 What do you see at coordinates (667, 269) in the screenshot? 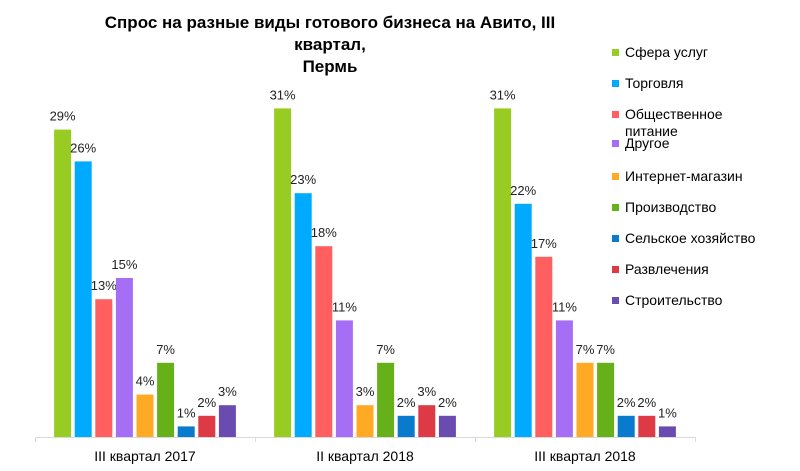
I see `legend-label: Развлечения` at bounding box center [667, 269].